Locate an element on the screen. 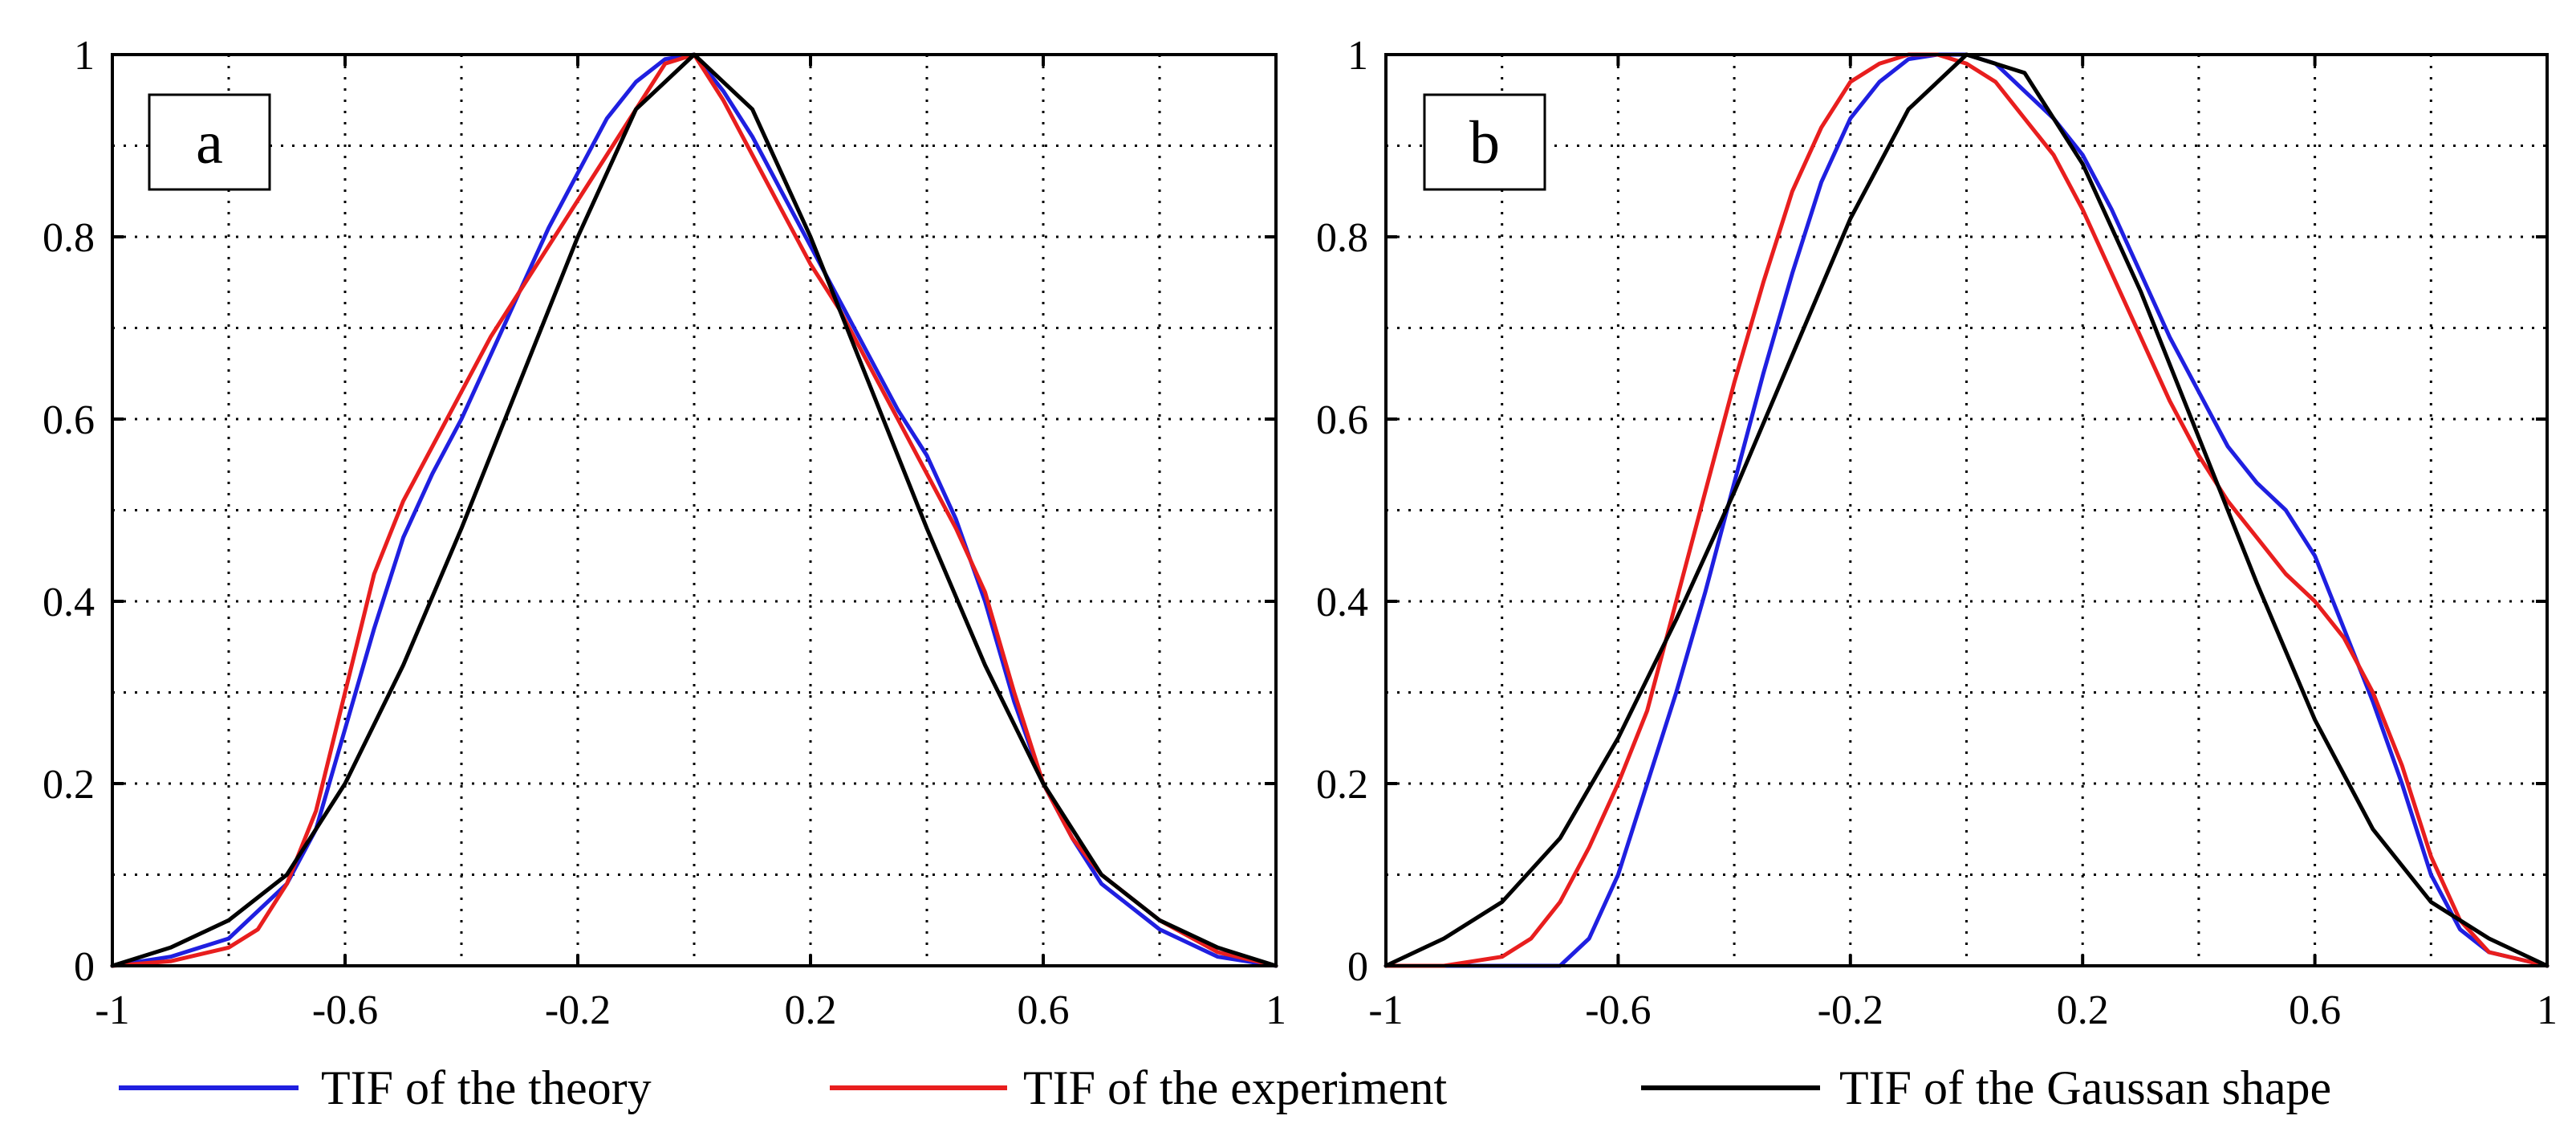 The width and height of the screenshot is (2576, 1132). legend-item: TIF of the Gaussan shape is located at coordinates (1986, 1087).